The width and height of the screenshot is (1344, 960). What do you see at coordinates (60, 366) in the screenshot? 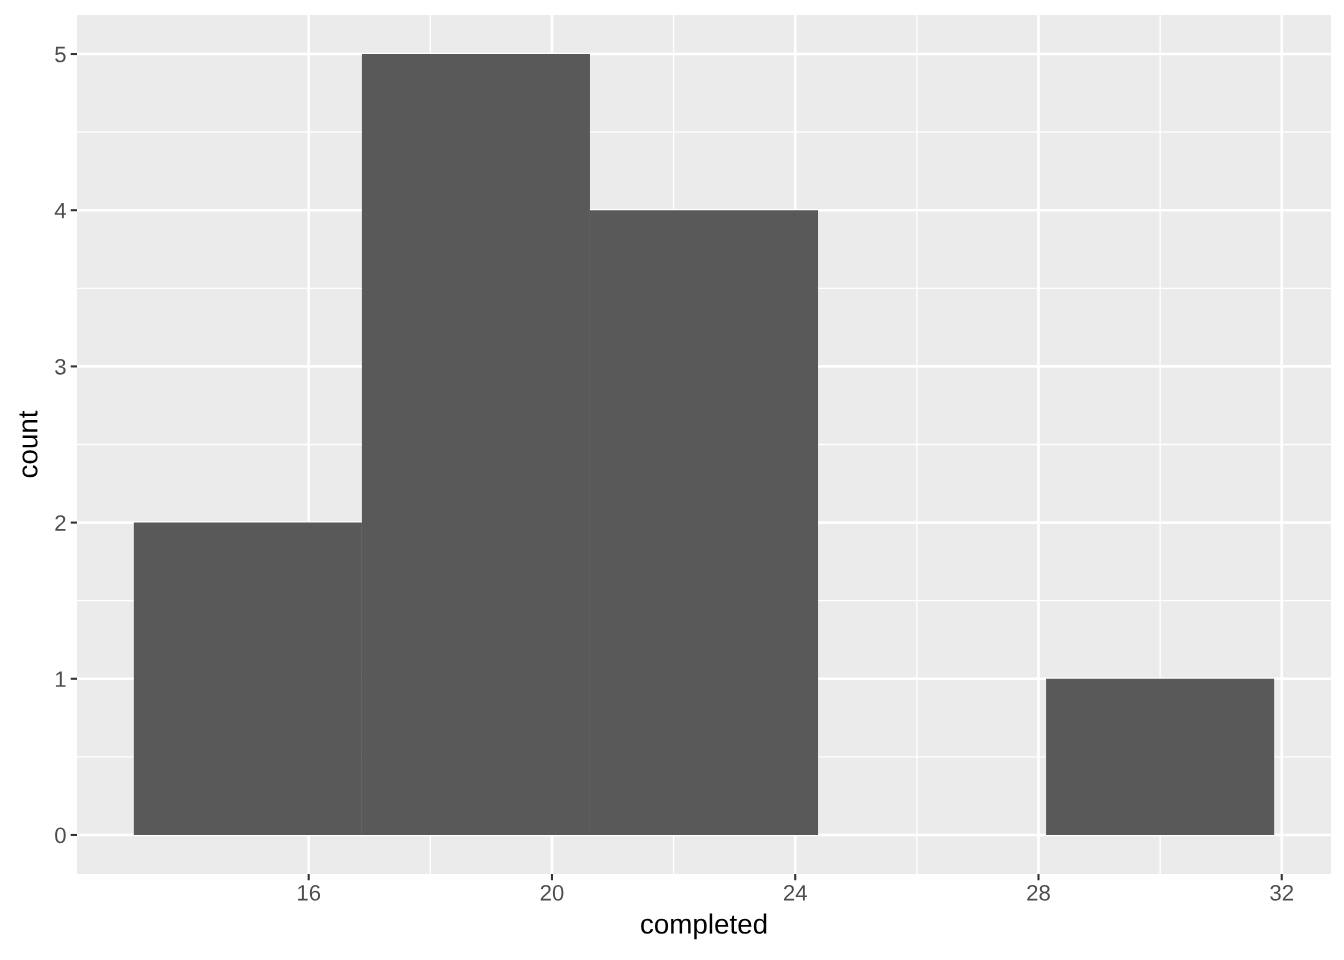
I see `y-tick-label: 3` at bounding box center [60, 366].